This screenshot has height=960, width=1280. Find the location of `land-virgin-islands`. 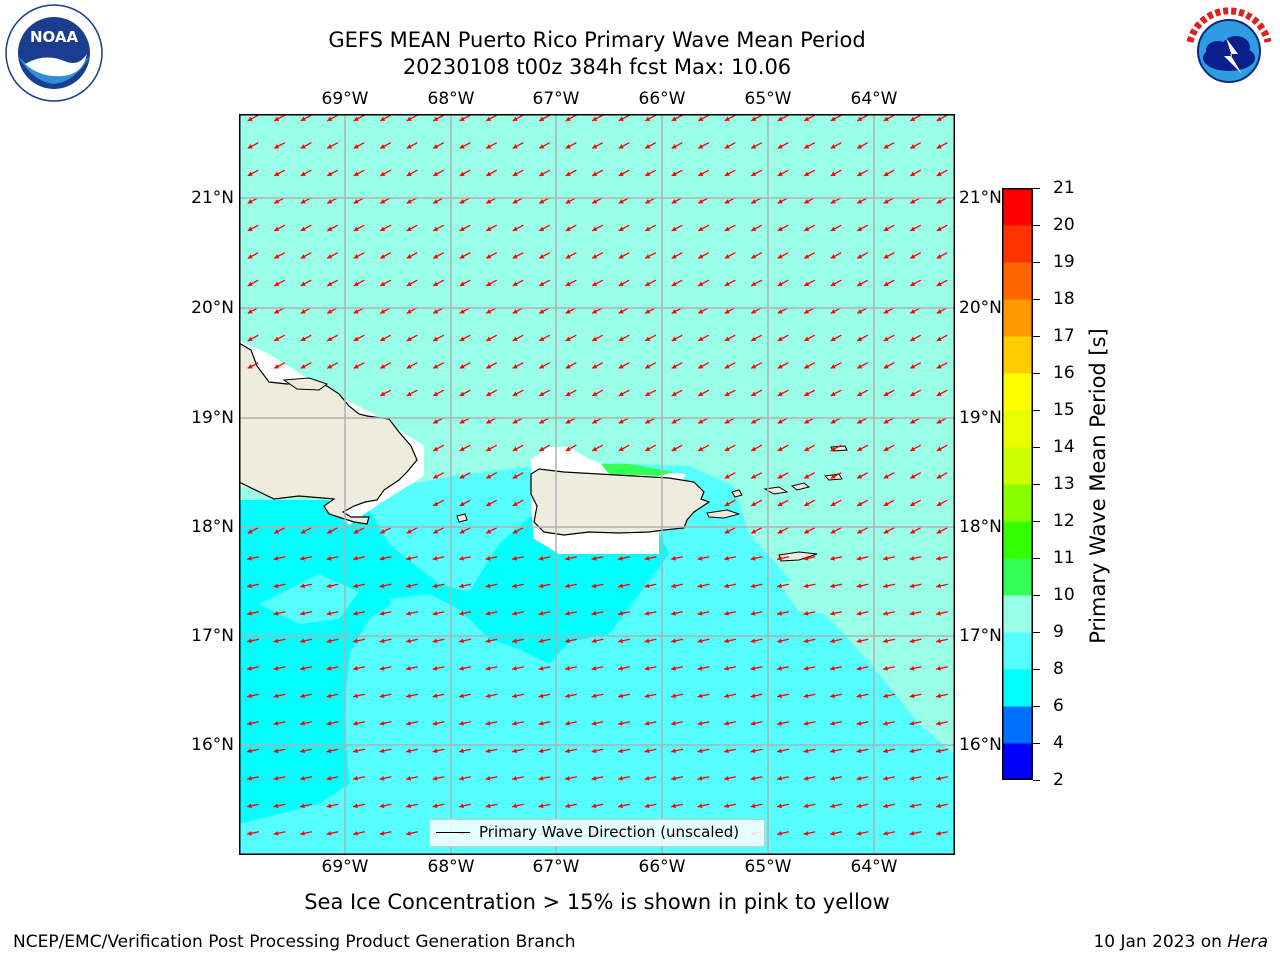

land-virgin-islands is located at coordinates (800, 486).